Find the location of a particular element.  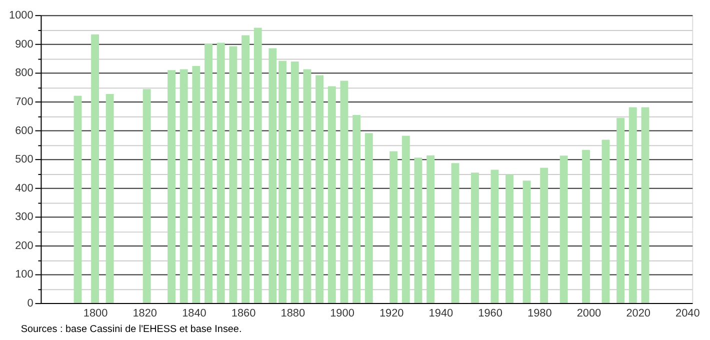

y-tick-label: 200 is located at coordinates (24, 246).